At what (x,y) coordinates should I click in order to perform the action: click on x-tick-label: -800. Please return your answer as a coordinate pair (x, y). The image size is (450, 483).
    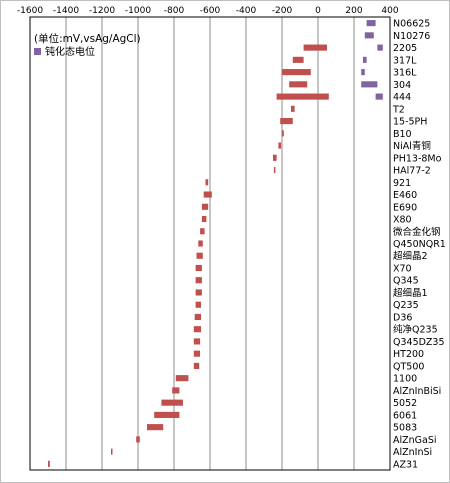
    Looking at the image, I should click on (174, 11).